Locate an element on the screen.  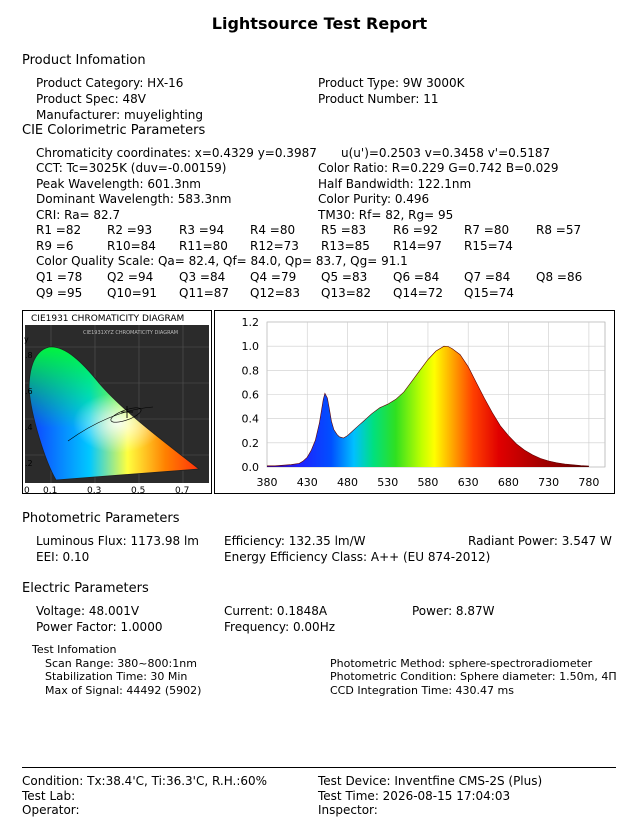
photometric-heading: Photometric Parameters is located at coordinates (101, 518).